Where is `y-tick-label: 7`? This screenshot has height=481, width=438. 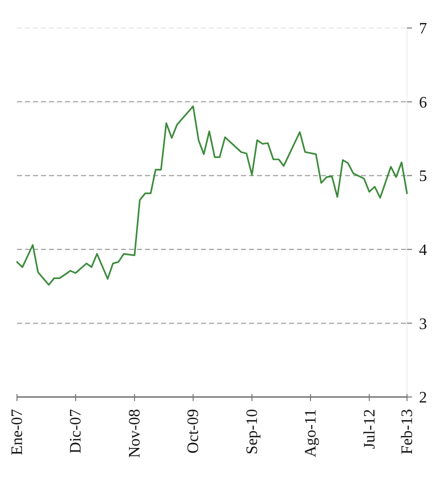
y-tick-label: 7 is located at coordinates (423, 29).